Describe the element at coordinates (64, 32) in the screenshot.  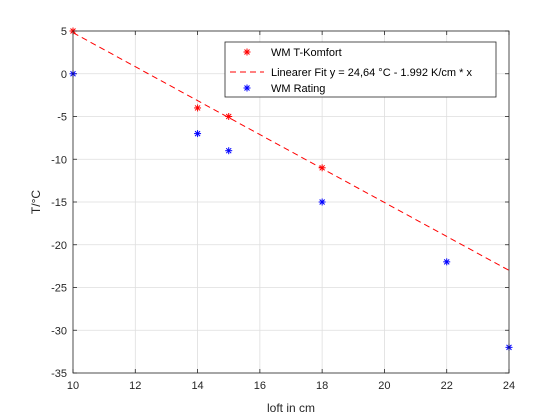
I see `y-tick-label: 5` at that location.